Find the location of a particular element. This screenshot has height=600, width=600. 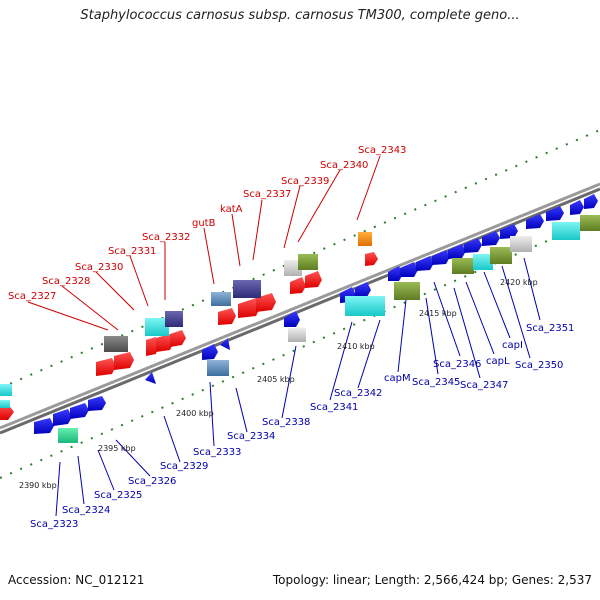

gene-label: Sca_2330 is located at coordinates (99, 267).